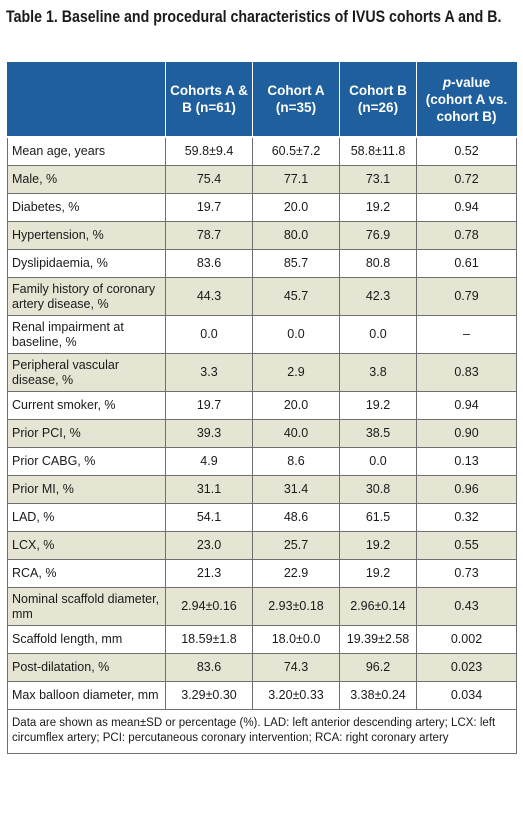 This screenshot has width=523, height=837. What do you see at coordinates (296, 179) in the screenshot?
I see `cell-cohort-a: 77.1` at bounding box center [296, 179].